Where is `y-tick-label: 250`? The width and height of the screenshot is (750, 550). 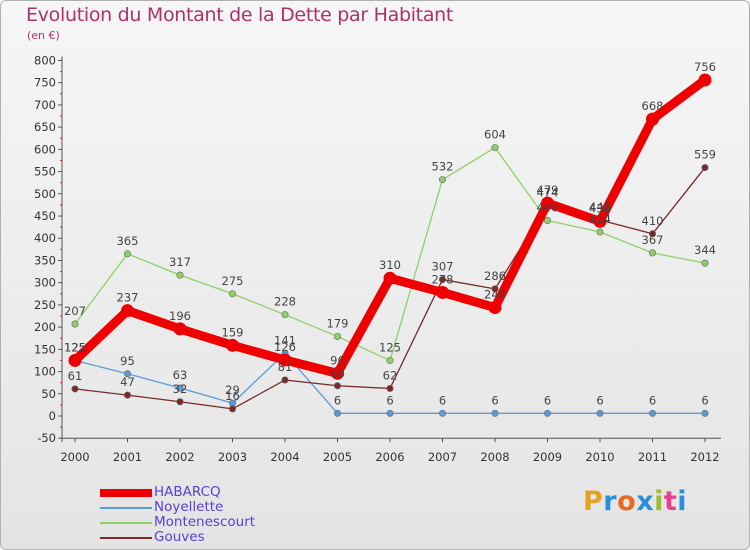 y-tick-label: 250 is located at coordinates (45, 305).